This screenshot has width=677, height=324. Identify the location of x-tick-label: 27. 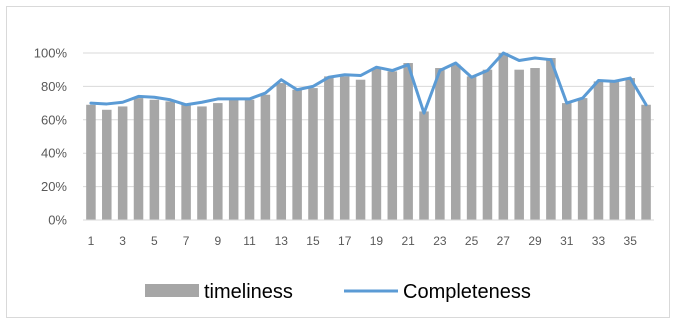
(504, 241).